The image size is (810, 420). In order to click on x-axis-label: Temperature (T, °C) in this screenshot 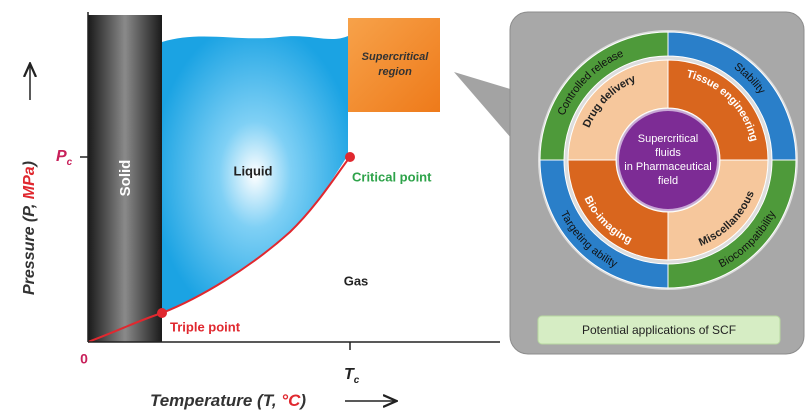, I will do `click(228, 400)`.